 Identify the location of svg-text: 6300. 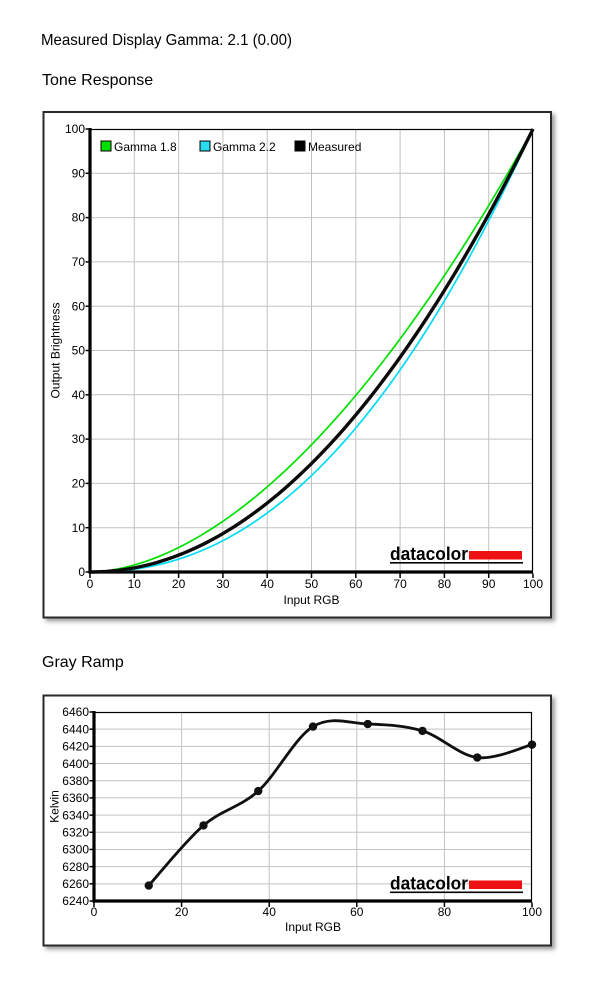
(75, 850).